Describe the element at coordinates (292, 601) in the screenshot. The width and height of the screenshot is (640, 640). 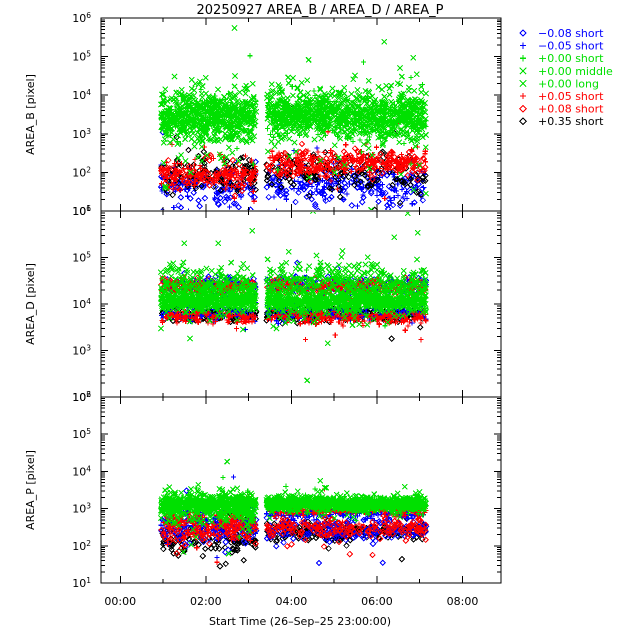
I see `xtick-label: 04:00` at that location.